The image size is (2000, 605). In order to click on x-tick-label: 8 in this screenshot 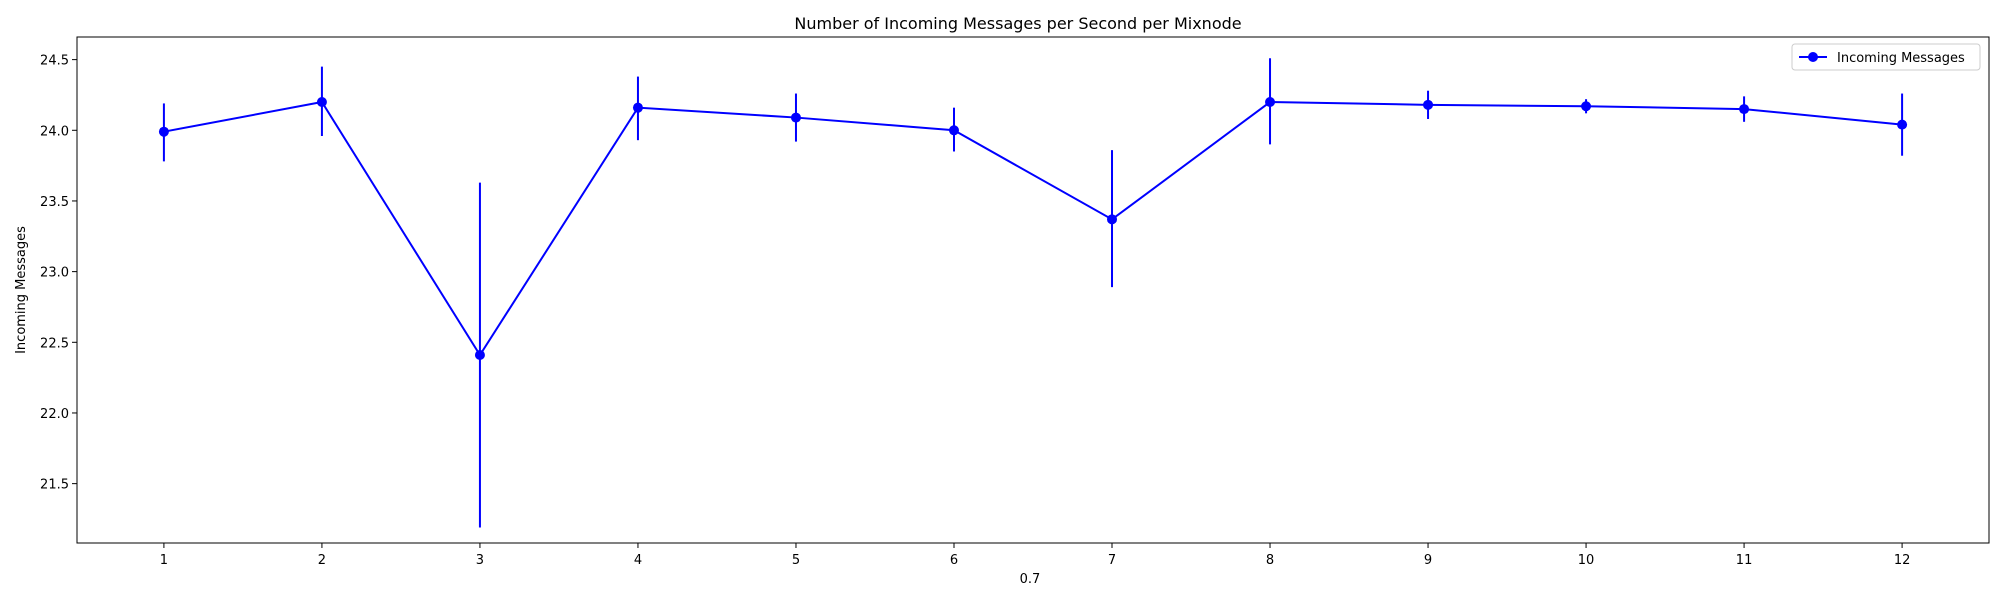, I will do `click(1270, 560)`.